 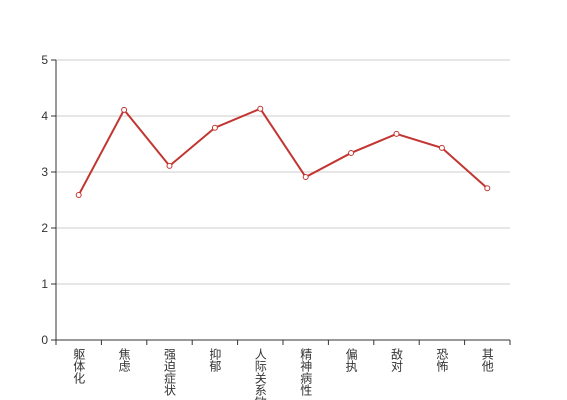 What do you see at coordinates (44, 340) in the screenshot?
I see `y-tick-label: 0` at bounding box center [44, 340].